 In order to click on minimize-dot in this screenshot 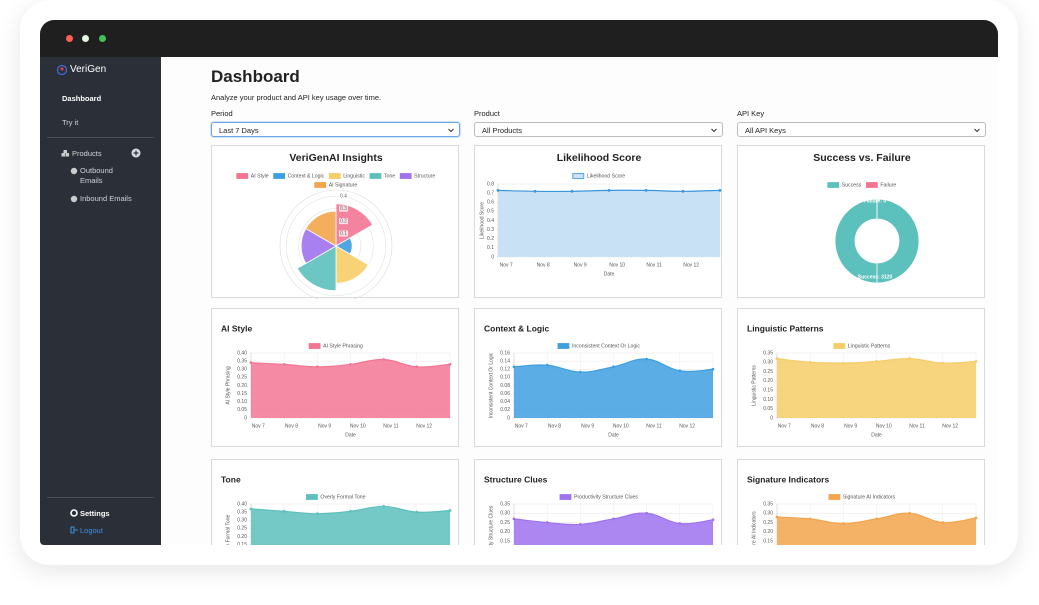, I will do `click(85, 38)`.